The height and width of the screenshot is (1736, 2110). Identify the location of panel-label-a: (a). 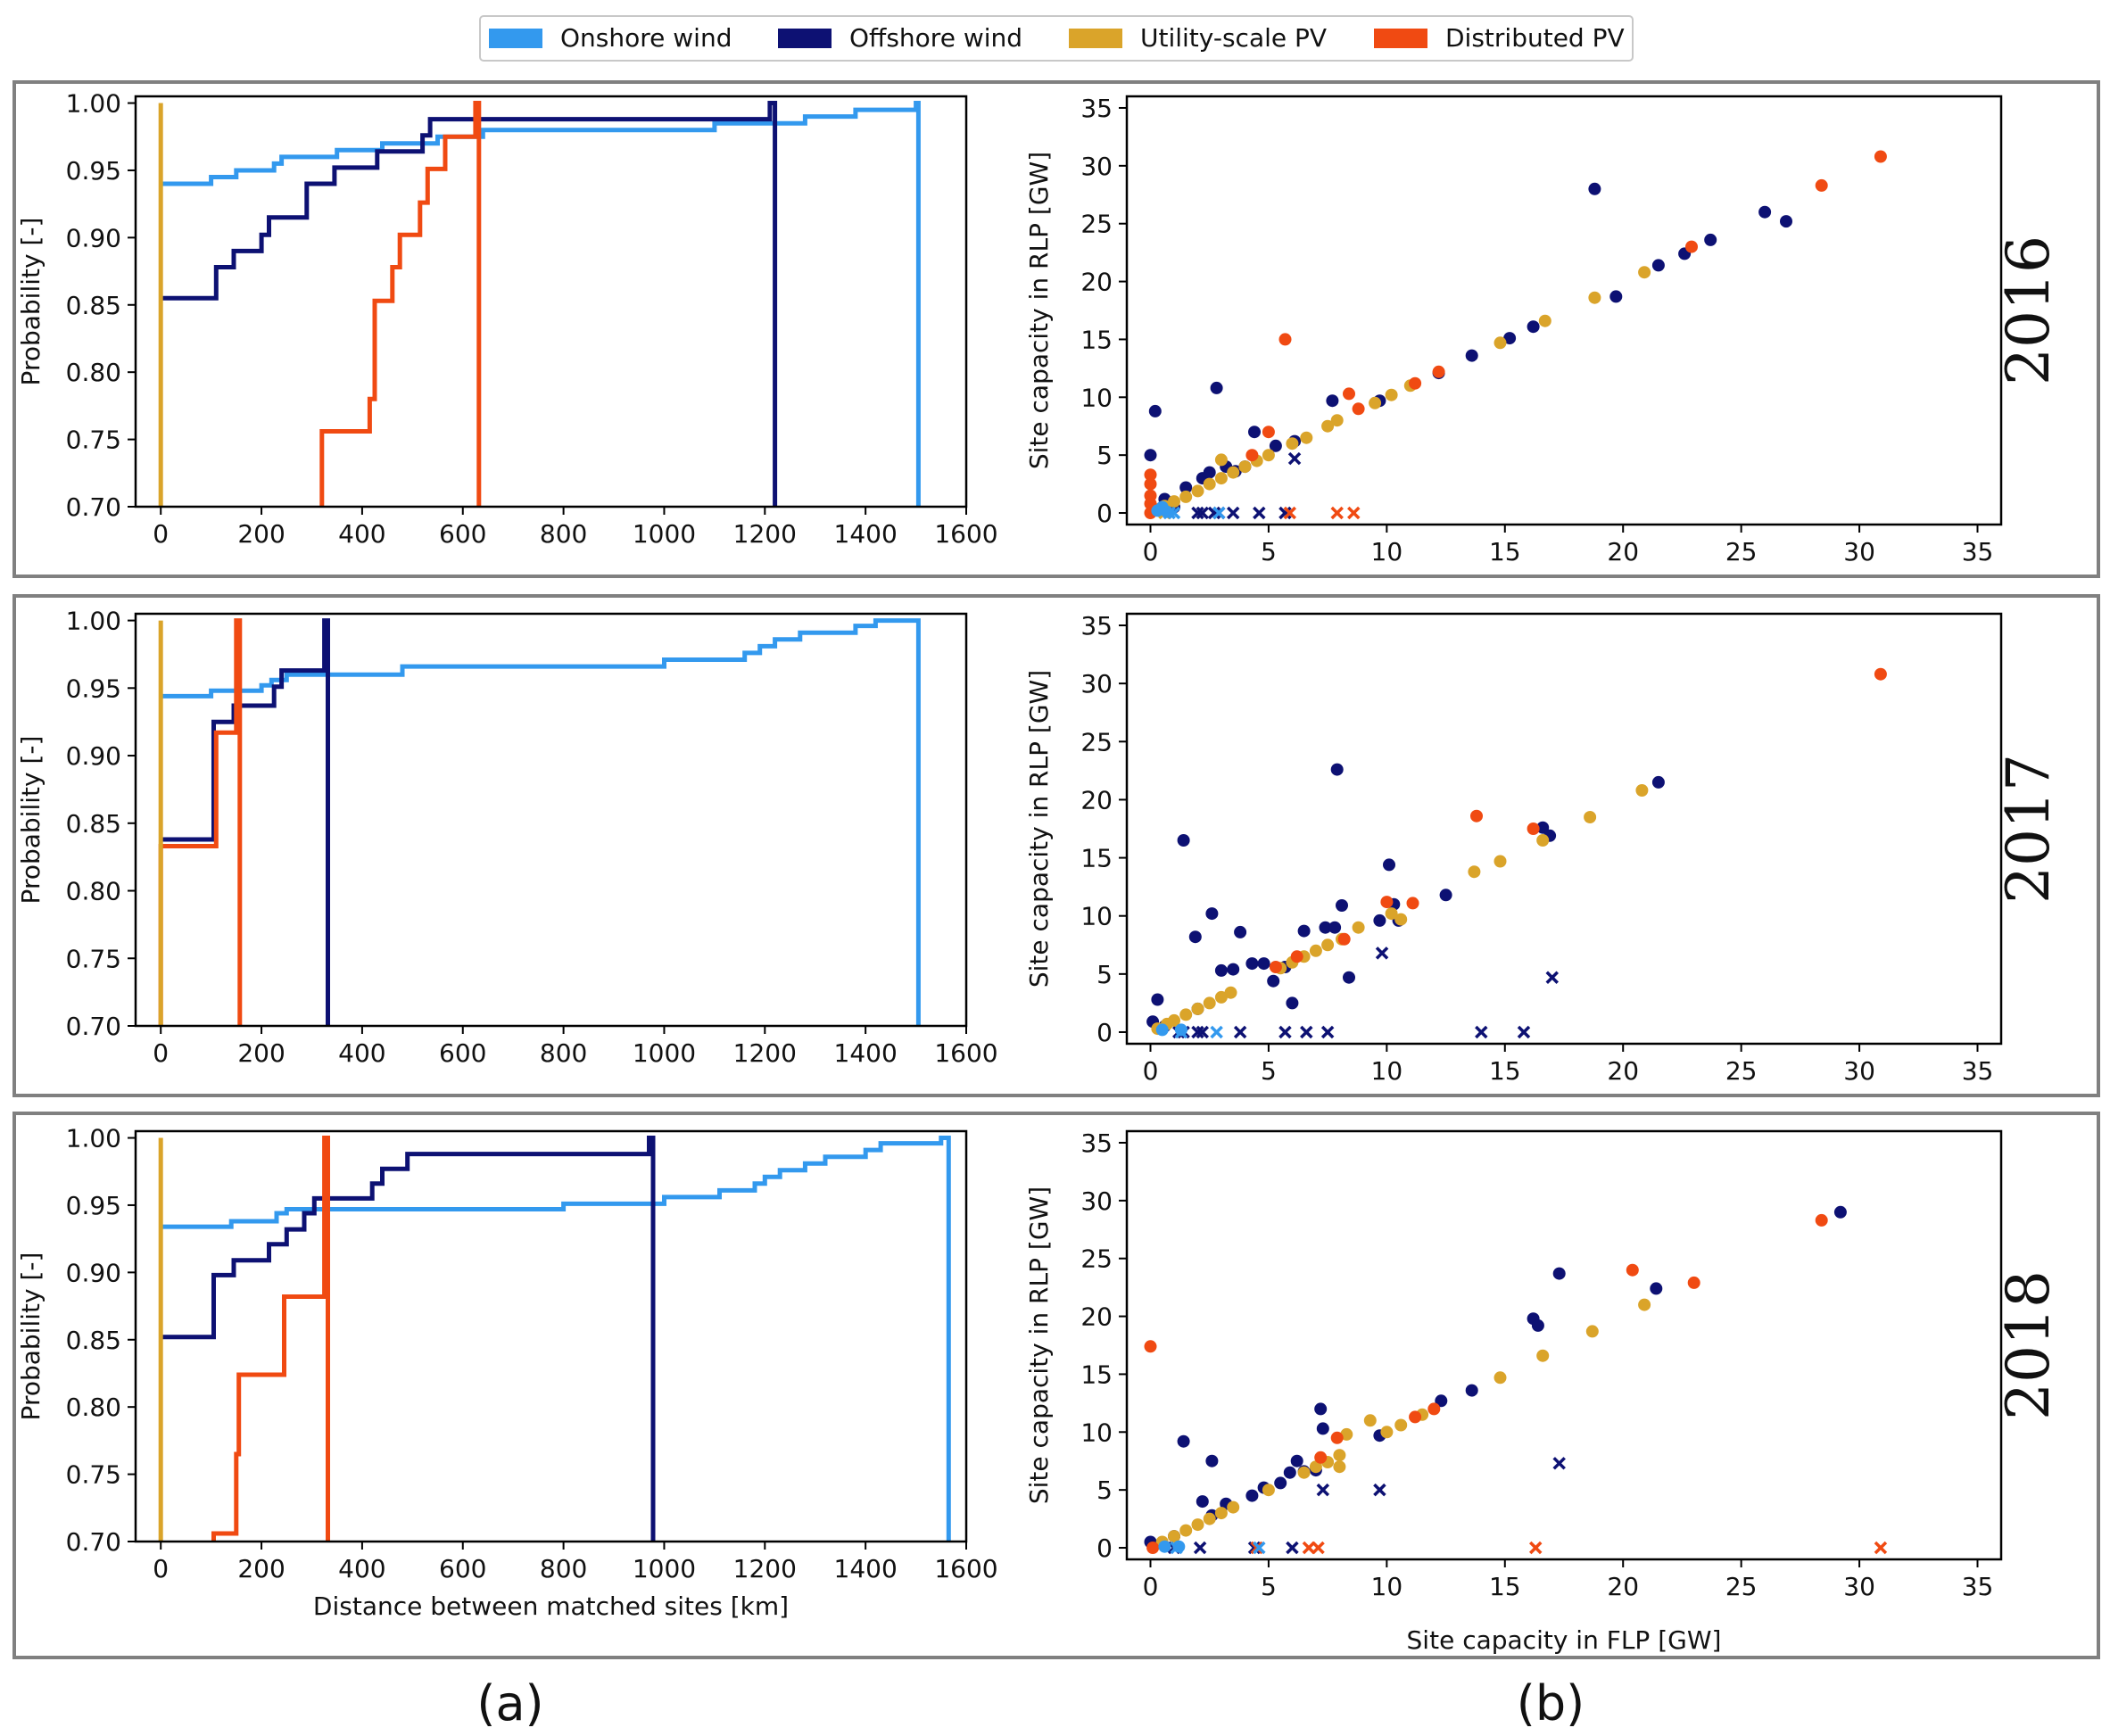
(510, 1703).